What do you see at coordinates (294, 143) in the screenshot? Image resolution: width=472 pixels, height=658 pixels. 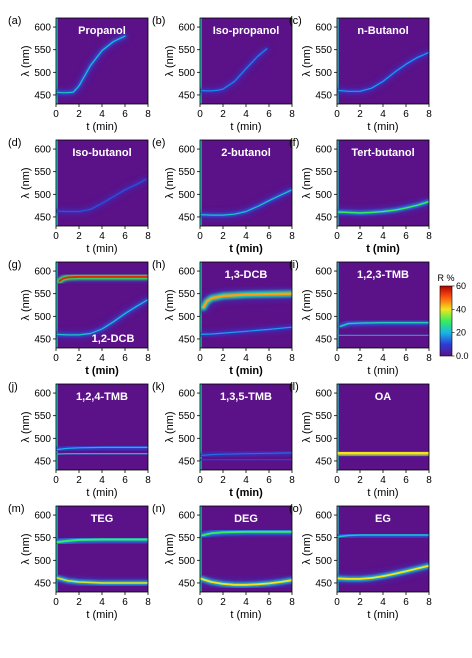 I see `panel-letter: (f)` at bounding box center [294, 143].